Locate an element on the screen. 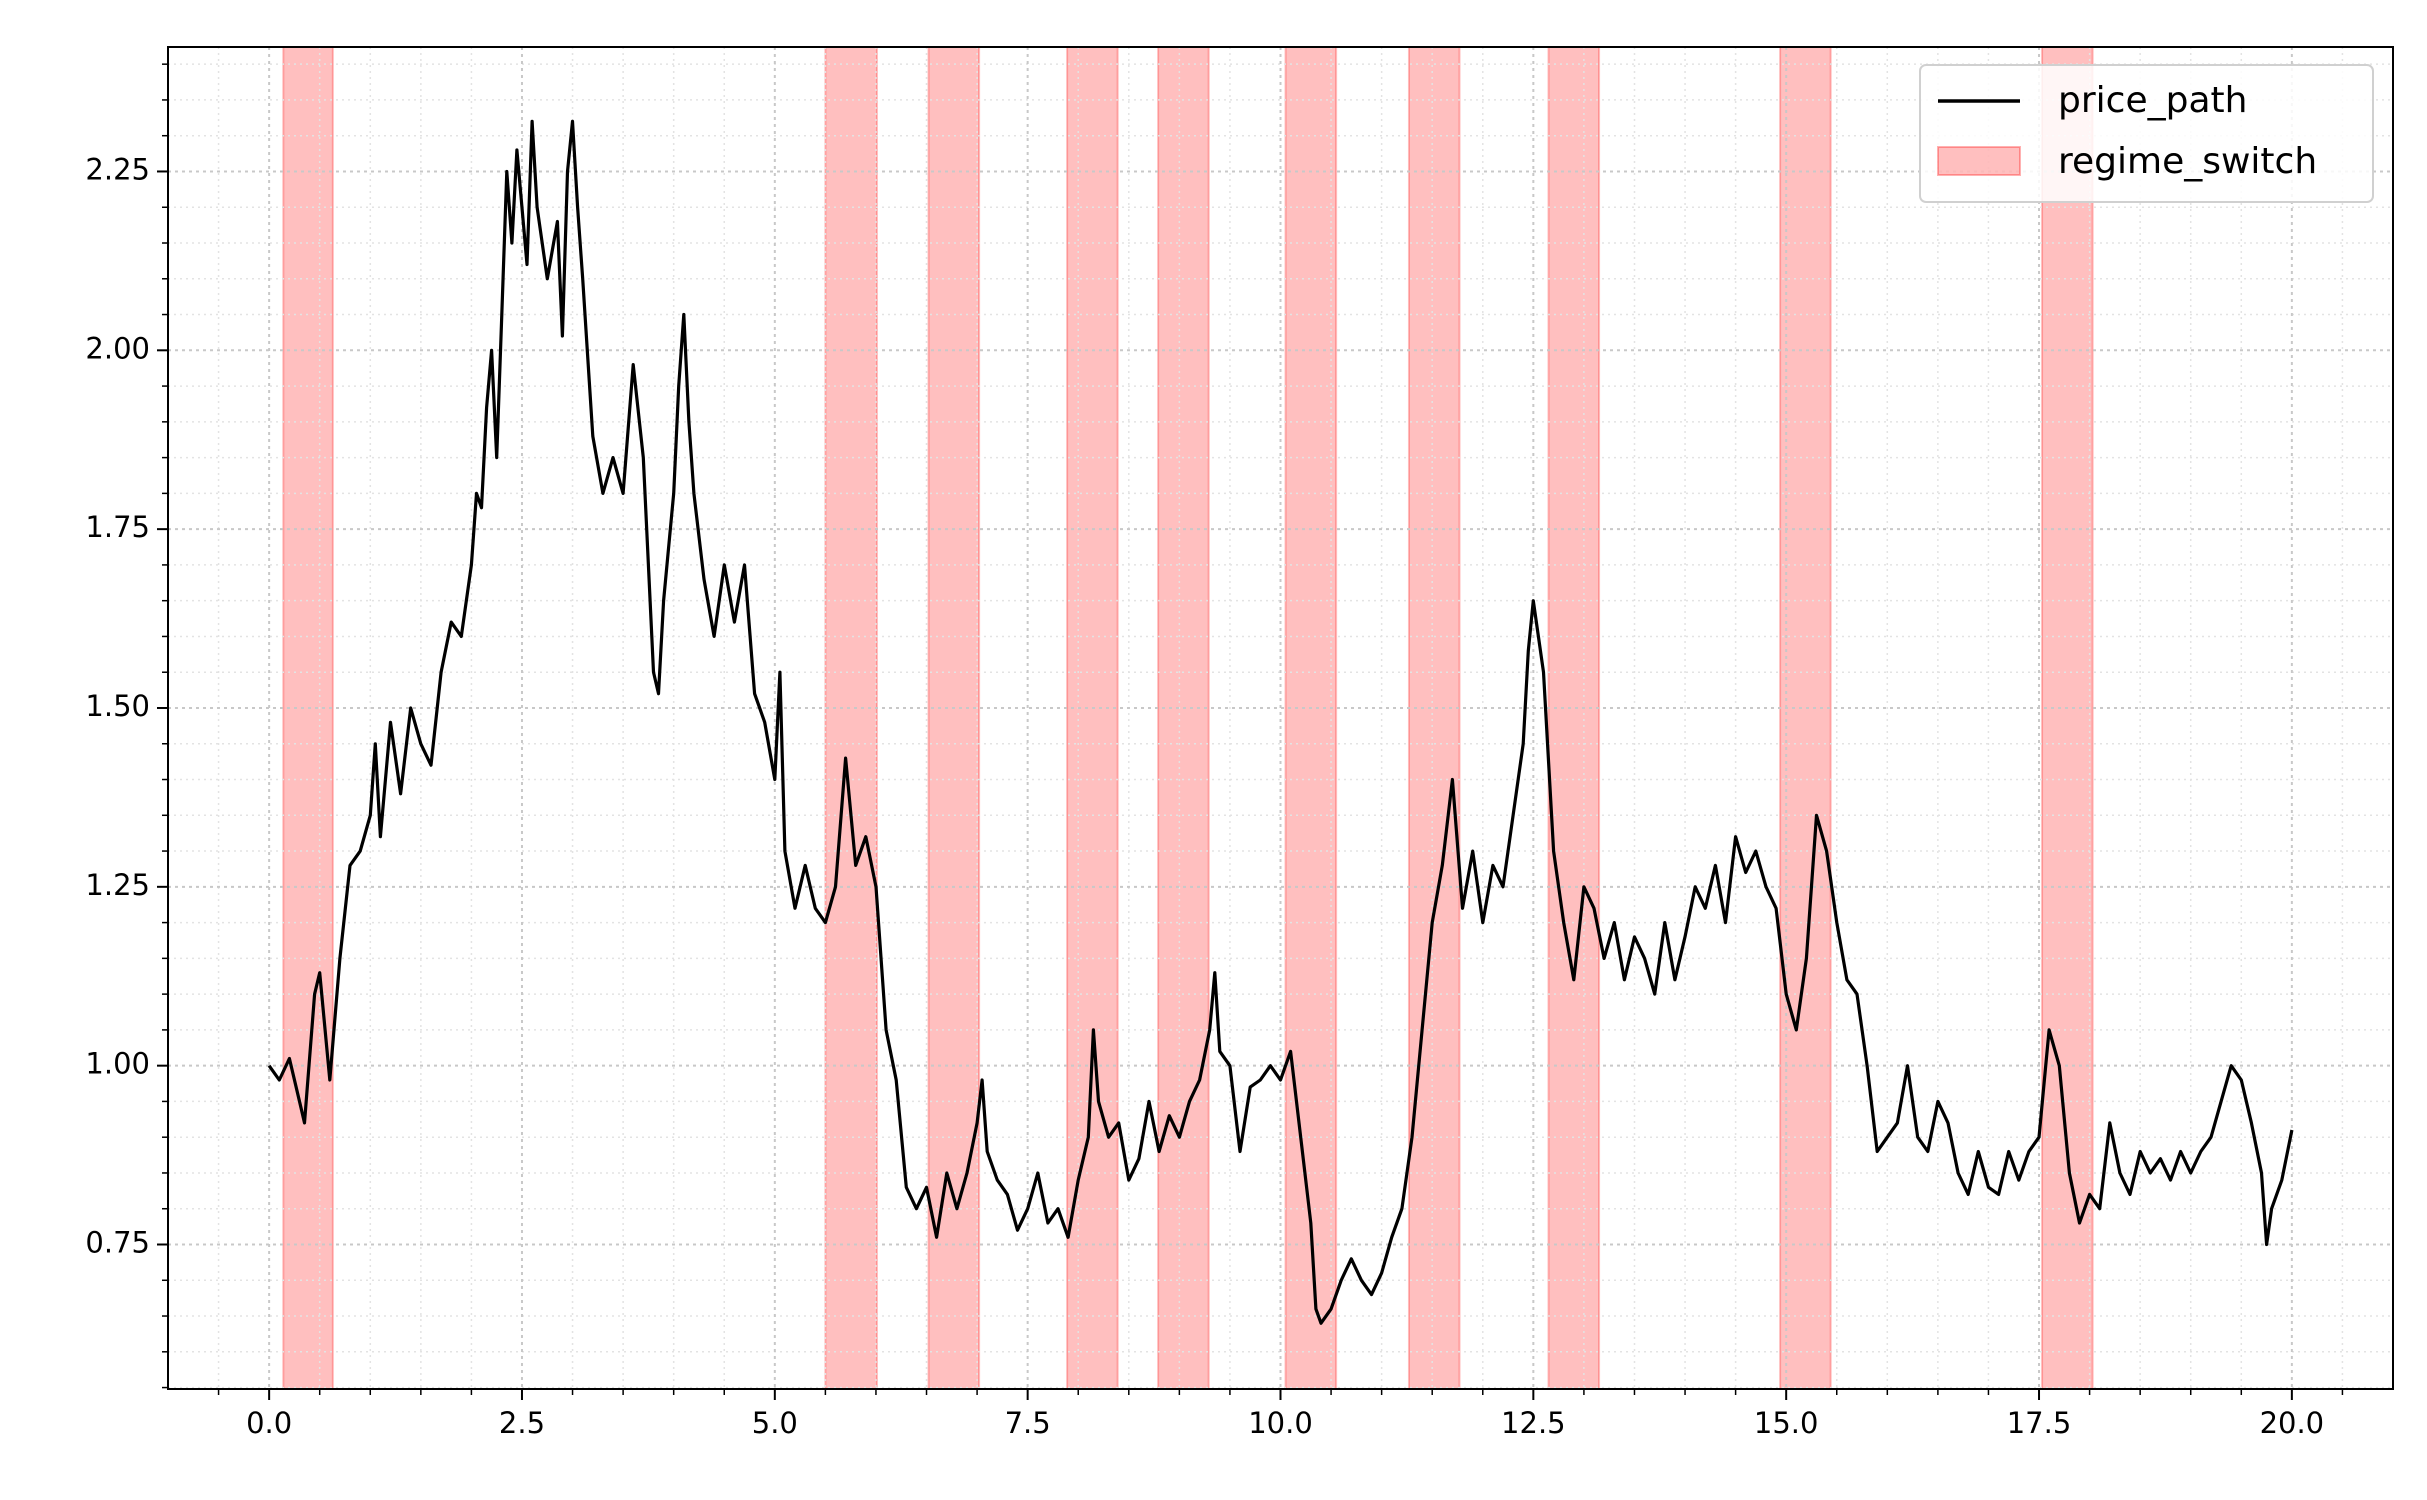 The width and height of the screenshot is (2427, 1500). y-tick-label: 1.00 is located at coordinates (117, 1064).